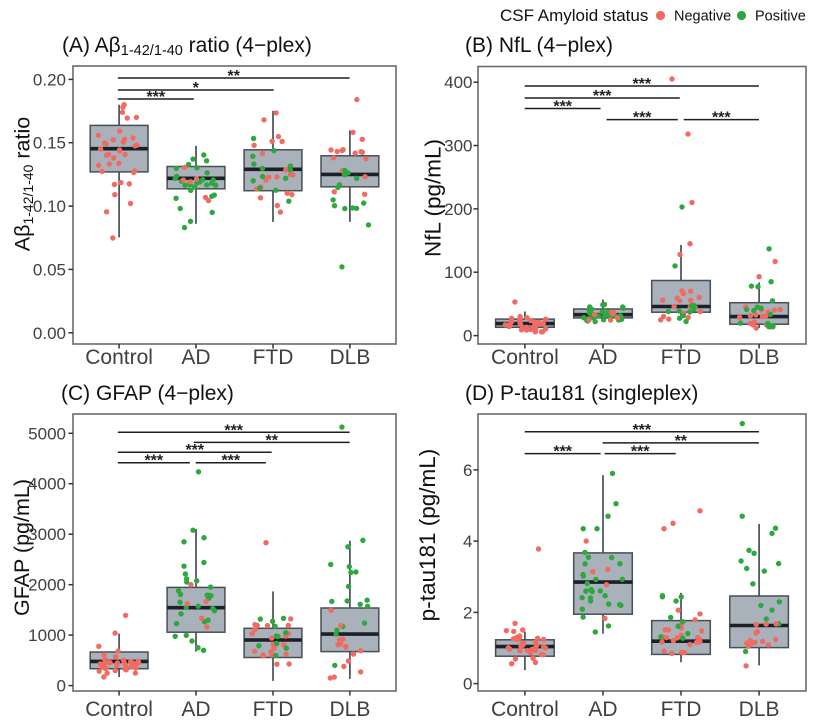 Image resolution: width=829 pixels, height=726 pixels. What do you see at coordinates (458, 272) in the screenshot?
I see `svg-text: 100` at bounding box center [458, 272].